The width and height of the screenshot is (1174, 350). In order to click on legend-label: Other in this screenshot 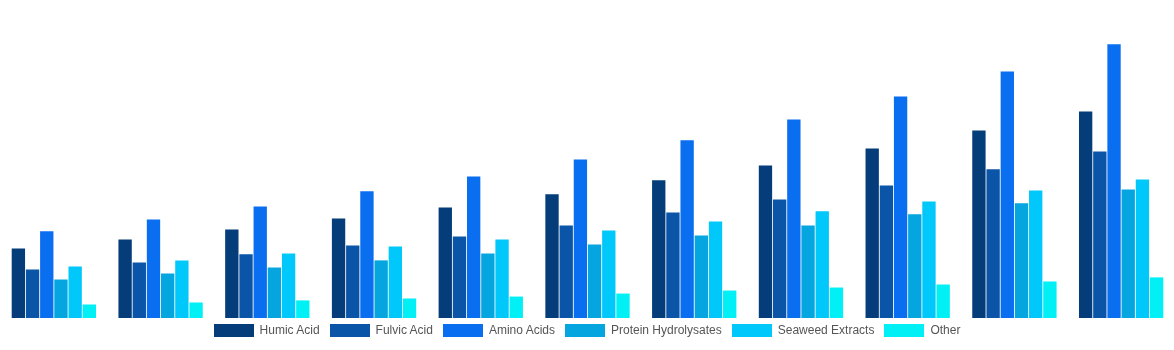, I will do `click(945, 330)`.